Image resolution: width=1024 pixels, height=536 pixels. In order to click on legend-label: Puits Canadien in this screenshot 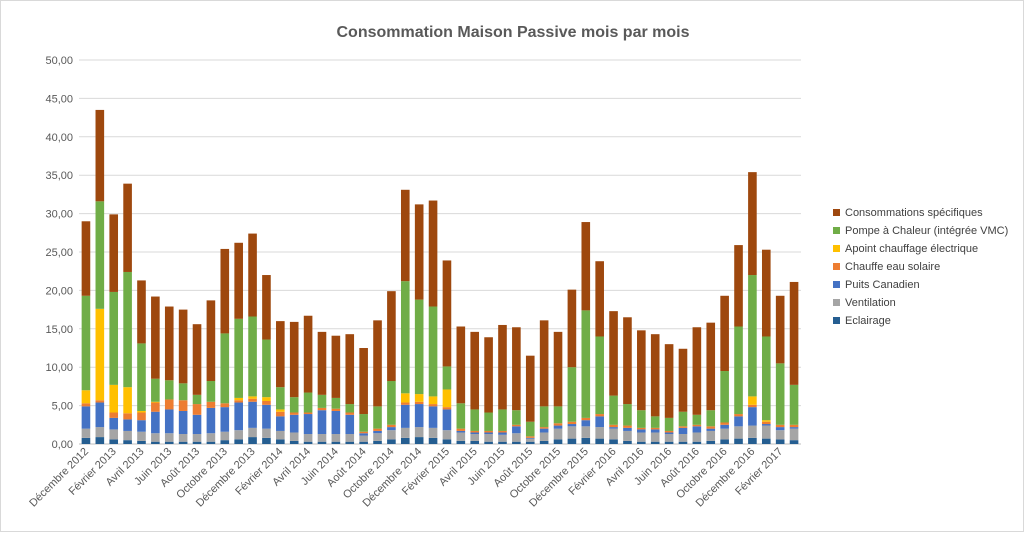, I will do `click(882, 285)`.